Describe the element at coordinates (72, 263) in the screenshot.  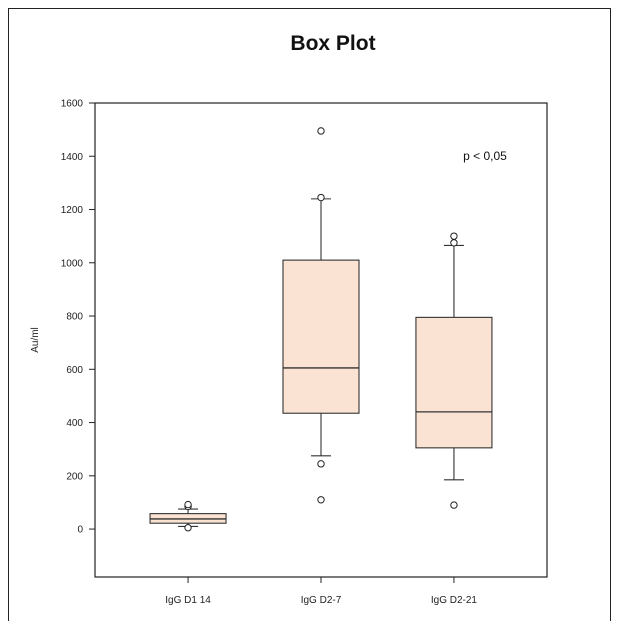
I see `y-tick-label: 1000` at that location.